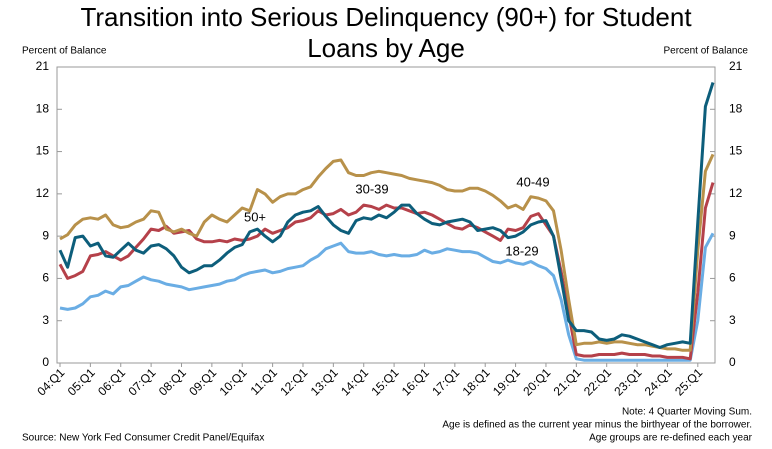 The image size is (772, 449). Describe the element at coordinates (45, 320) in the screenshot. I see `y-tick-label: 3` at that location.